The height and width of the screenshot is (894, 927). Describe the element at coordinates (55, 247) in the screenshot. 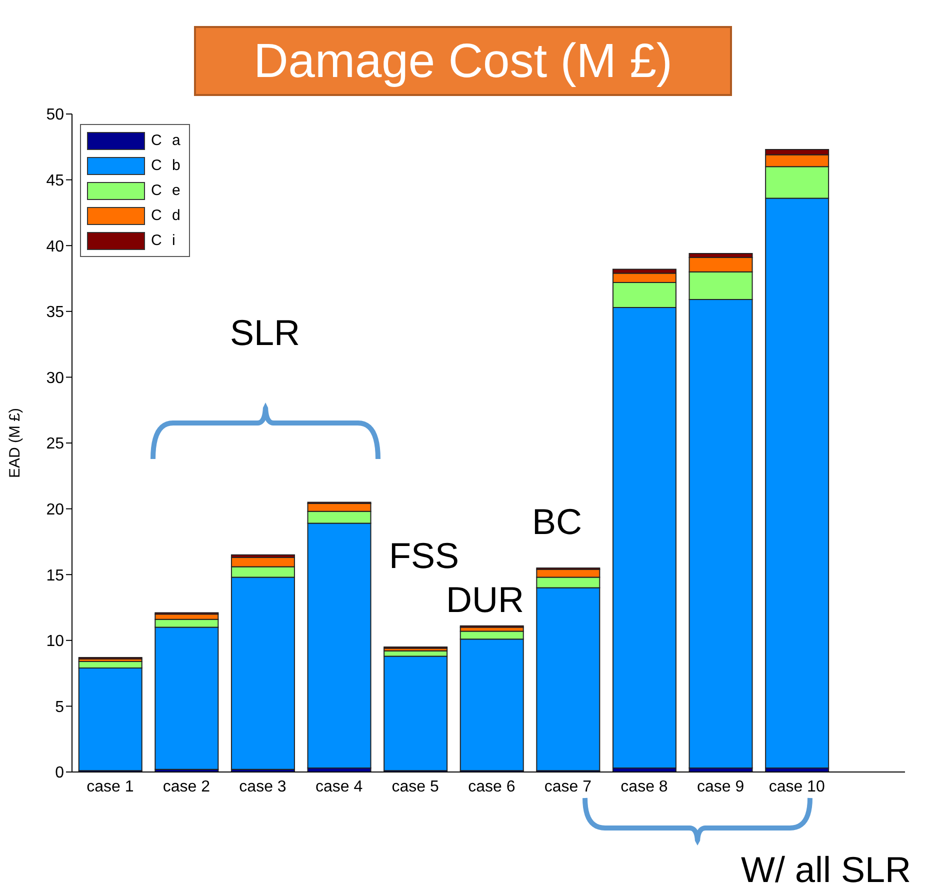

I see `y-tick-label: 40` at that location.